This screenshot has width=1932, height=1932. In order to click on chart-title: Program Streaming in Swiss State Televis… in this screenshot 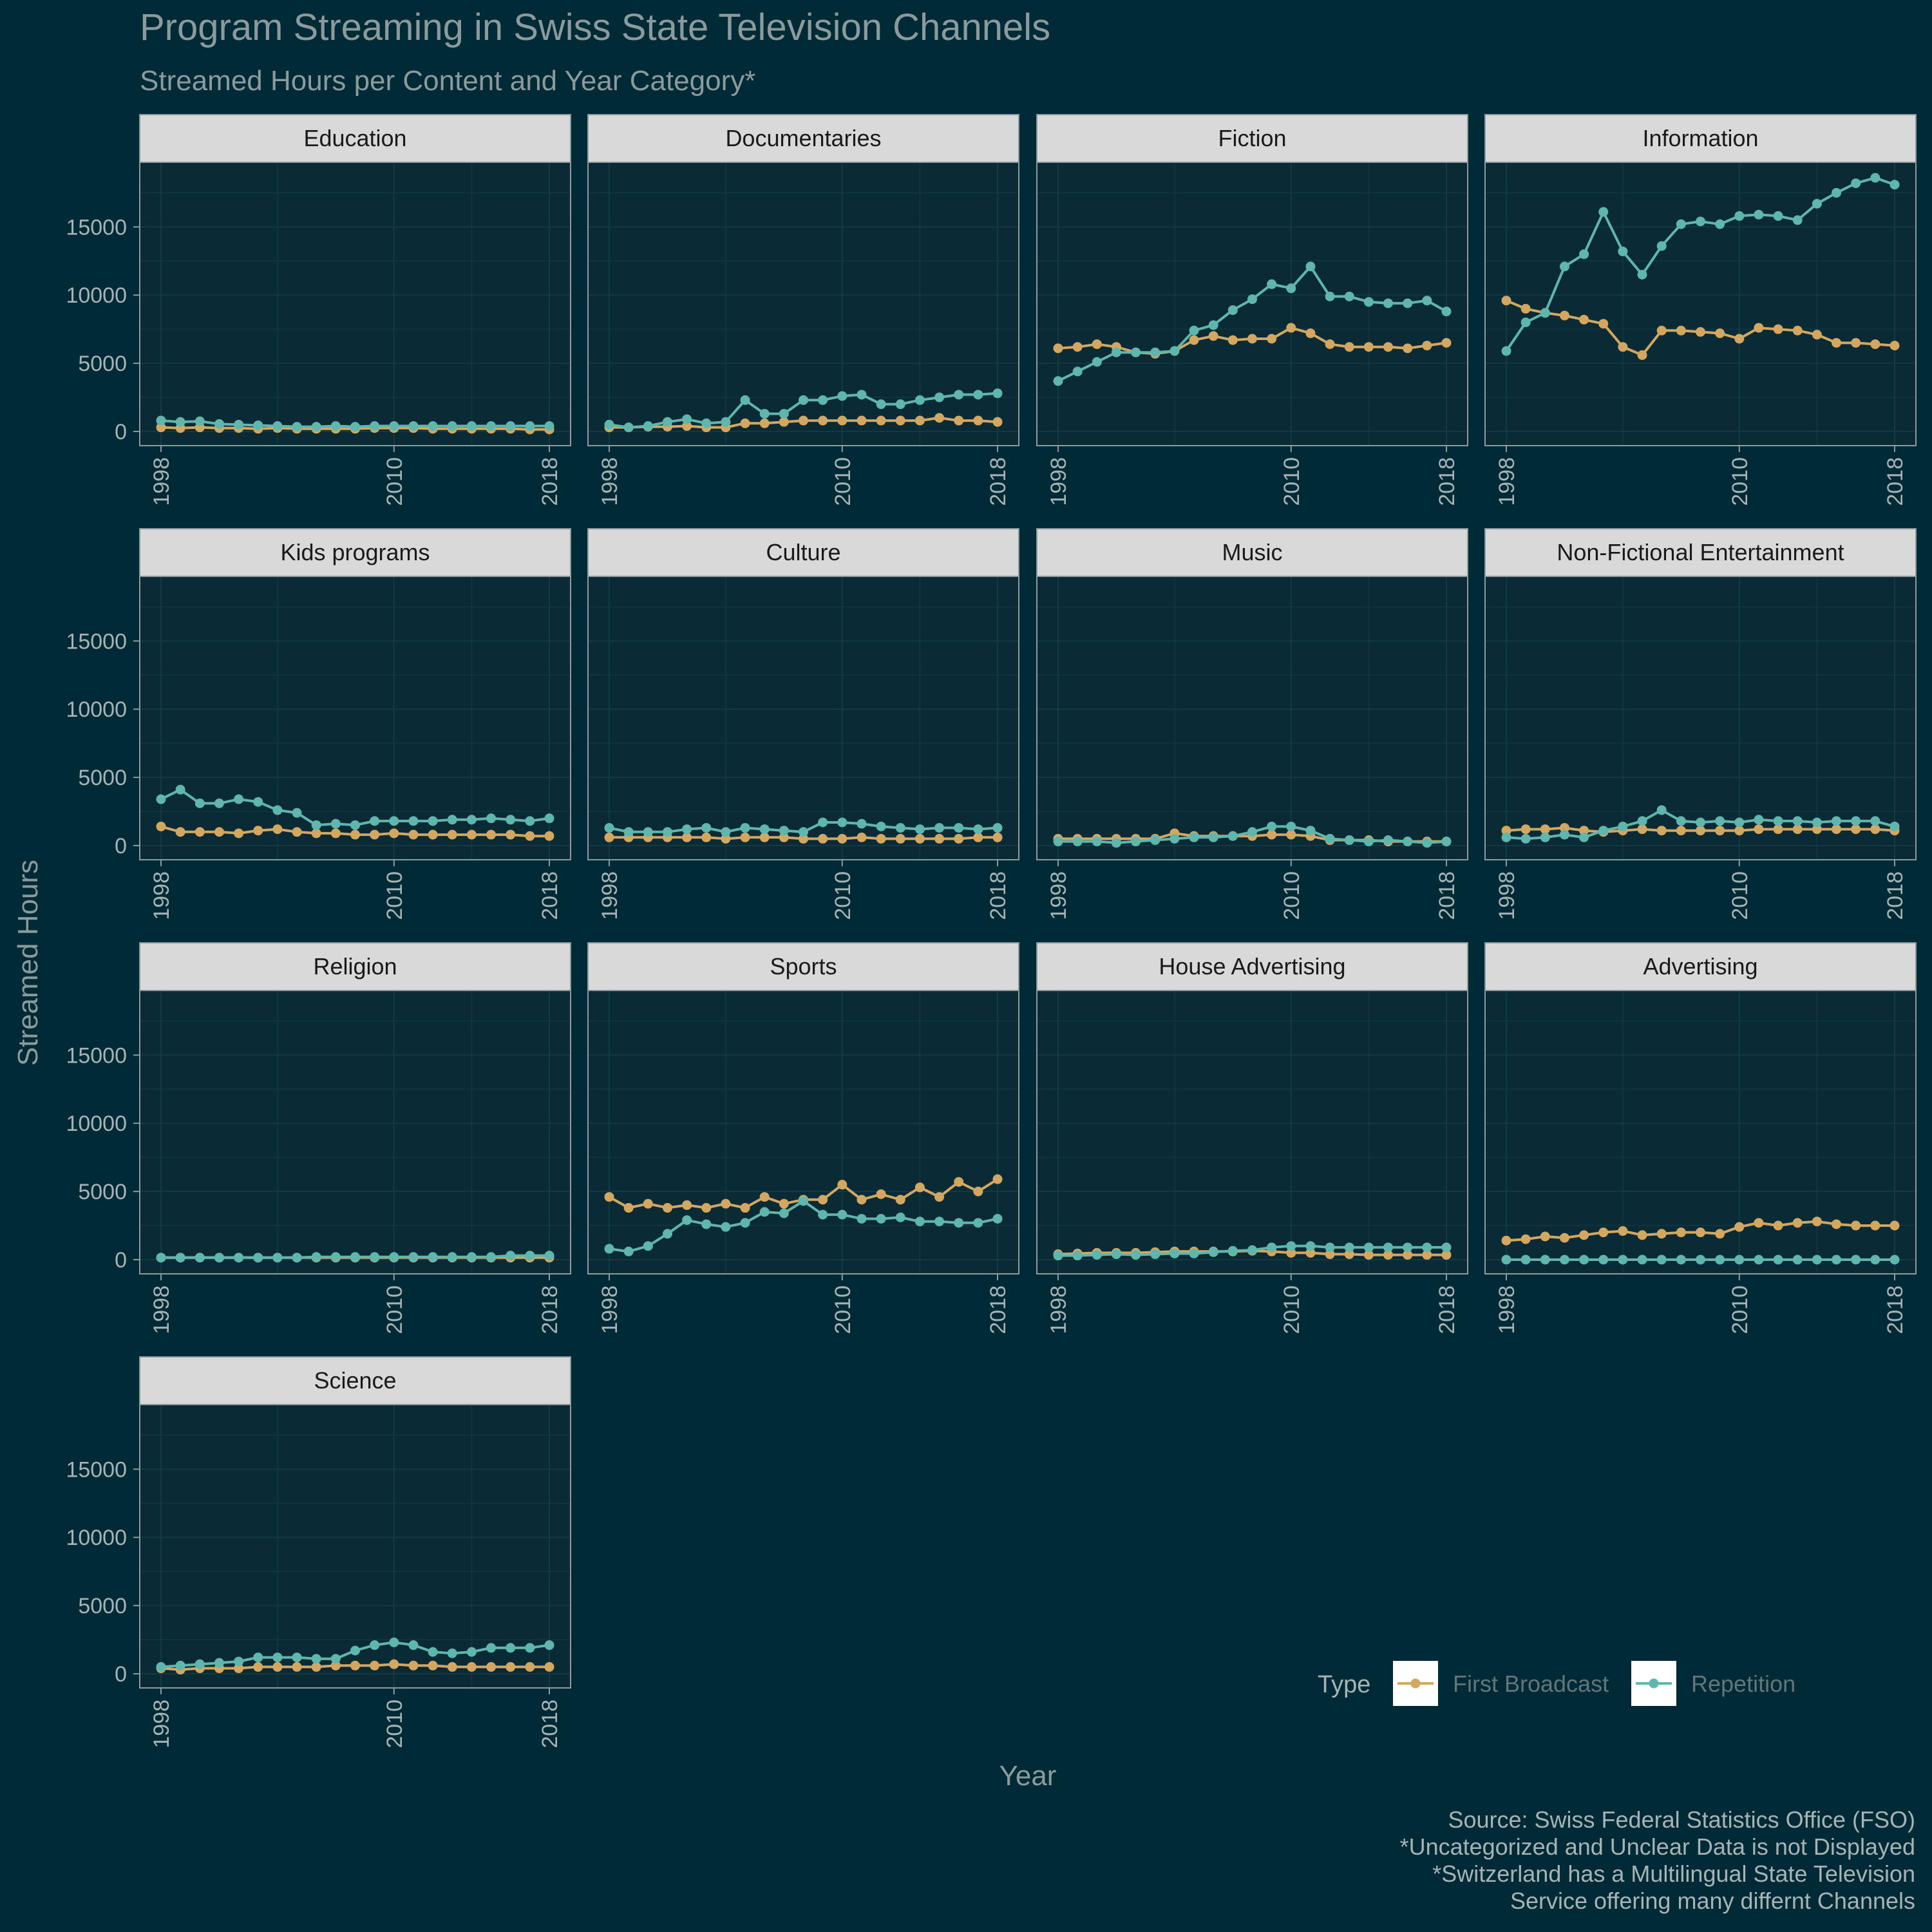, I will do `click(595, 27)`.